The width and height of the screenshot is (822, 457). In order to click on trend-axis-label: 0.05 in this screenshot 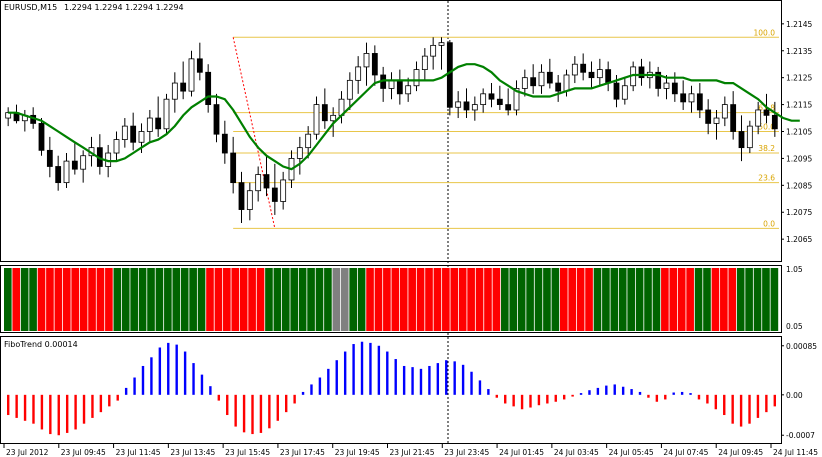, I will do `click(794, 326)`.